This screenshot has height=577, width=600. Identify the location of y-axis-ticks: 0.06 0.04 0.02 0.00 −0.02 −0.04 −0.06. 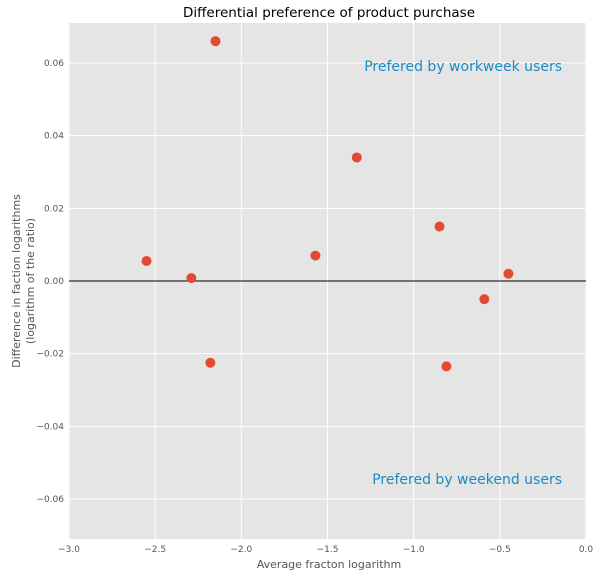
(50, 282).